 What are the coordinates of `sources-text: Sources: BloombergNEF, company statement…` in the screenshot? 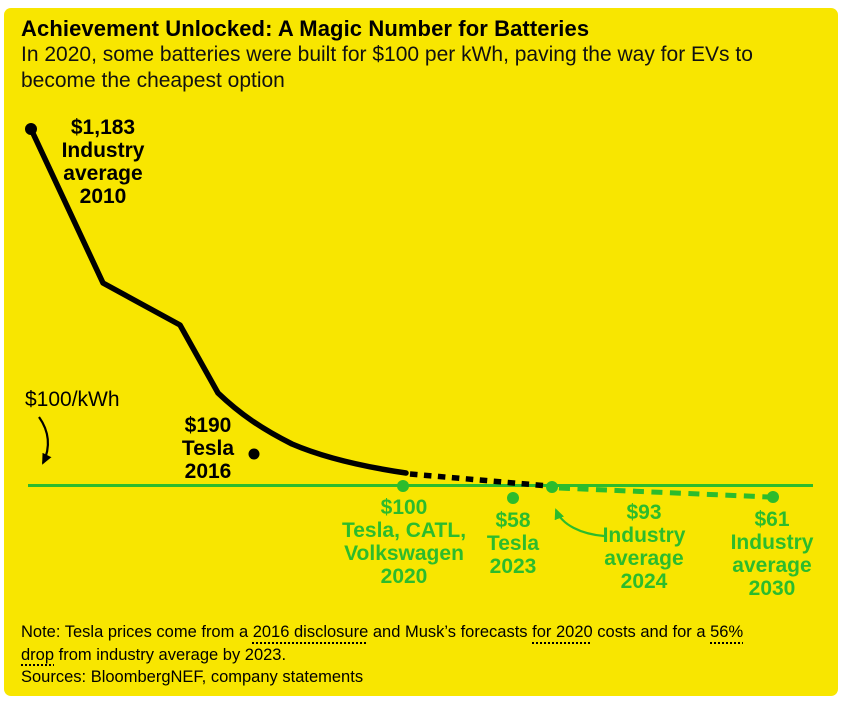 It's located at (192, 677).